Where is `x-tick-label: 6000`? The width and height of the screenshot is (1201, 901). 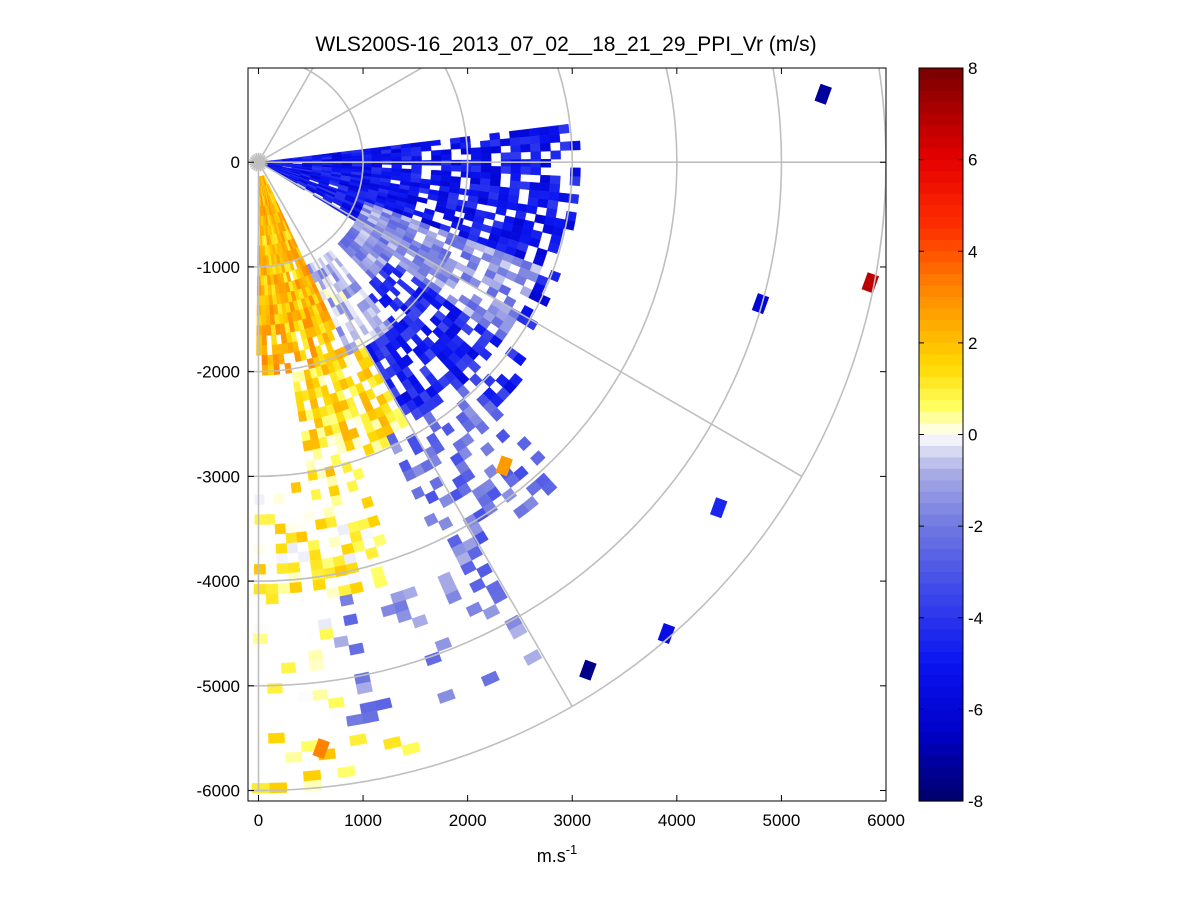
x-tick-label: 6000 is located at coordinates (886, 820).